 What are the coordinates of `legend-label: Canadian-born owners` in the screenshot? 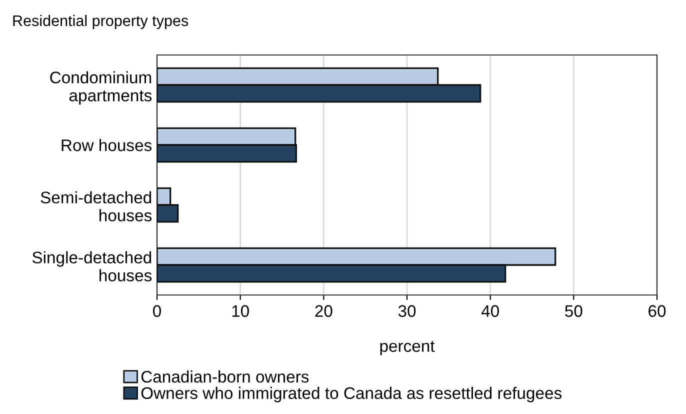 It's located at (225, 376).